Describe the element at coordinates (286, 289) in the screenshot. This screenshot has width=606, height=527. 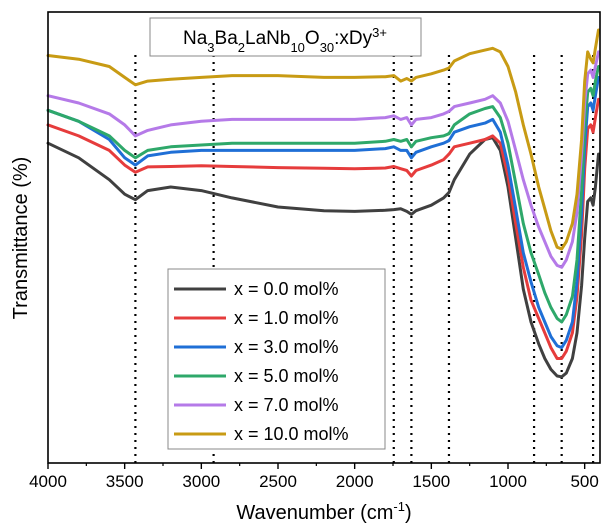
I see `legend-label: x = 0.0 mol%` at that location.